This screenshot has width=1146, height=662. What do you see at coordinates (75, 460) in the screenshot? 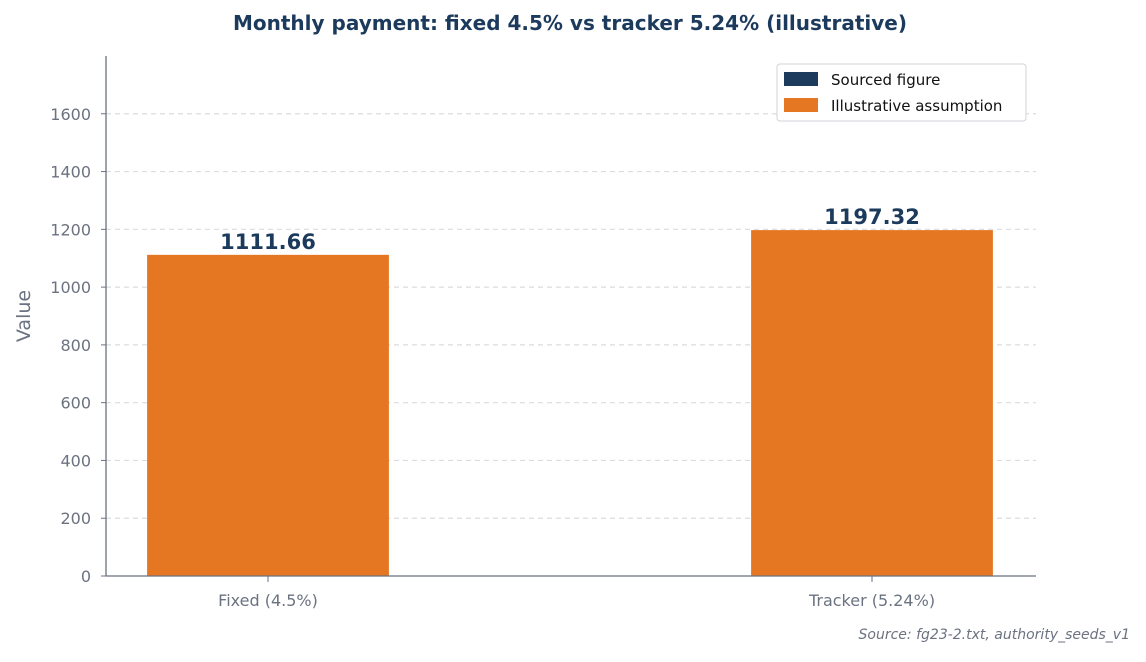
I see `y-tick-label: 400` at bounding box center [75, 460].